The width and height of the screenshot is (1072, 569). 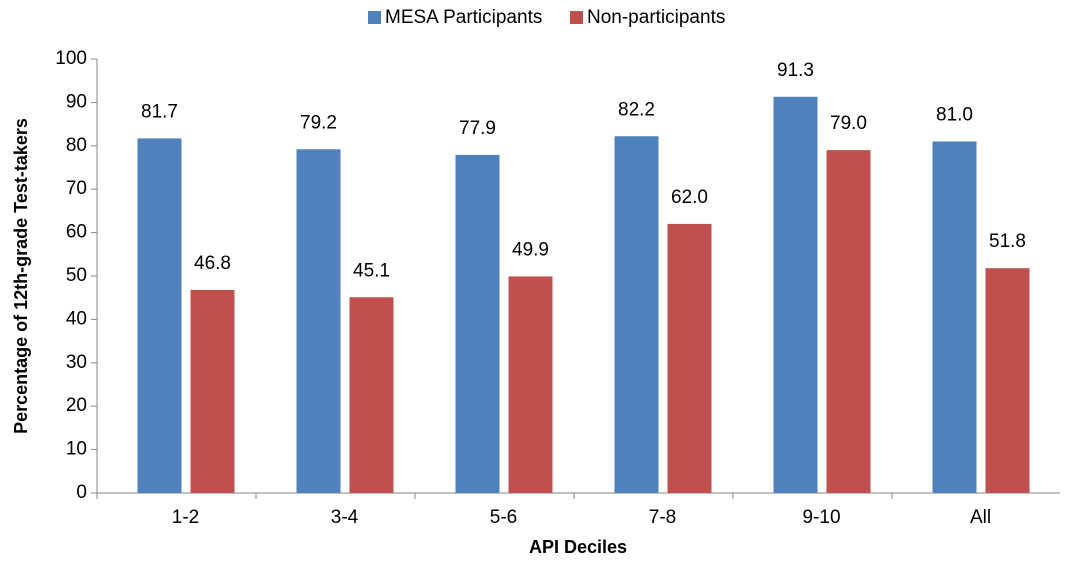 I want to click on legend-label: MESA Participants, so click(x=463, y=17).